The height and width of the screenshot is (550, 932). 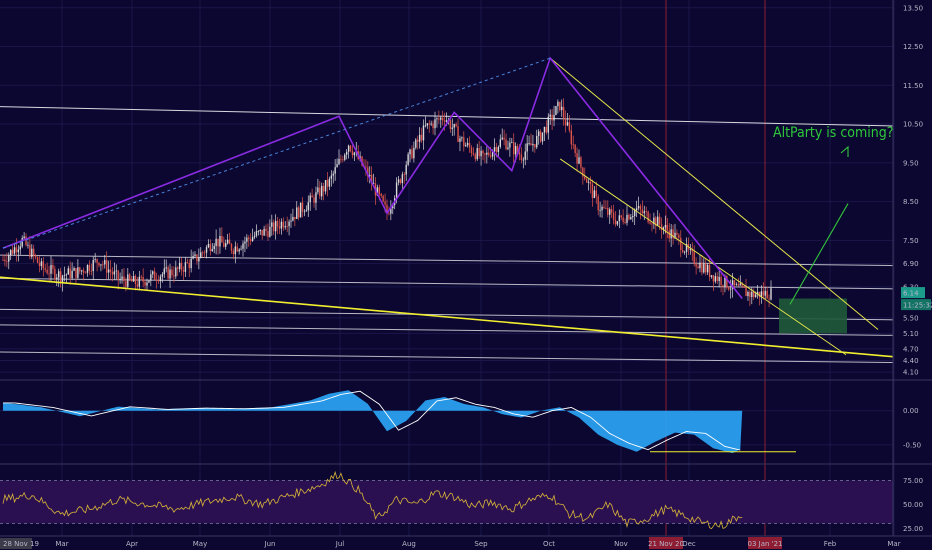 What do you see at coordinates (913, 47) in the screenshot?
I see `price-tick-label: 12.50` at bounding box center [913, 47].